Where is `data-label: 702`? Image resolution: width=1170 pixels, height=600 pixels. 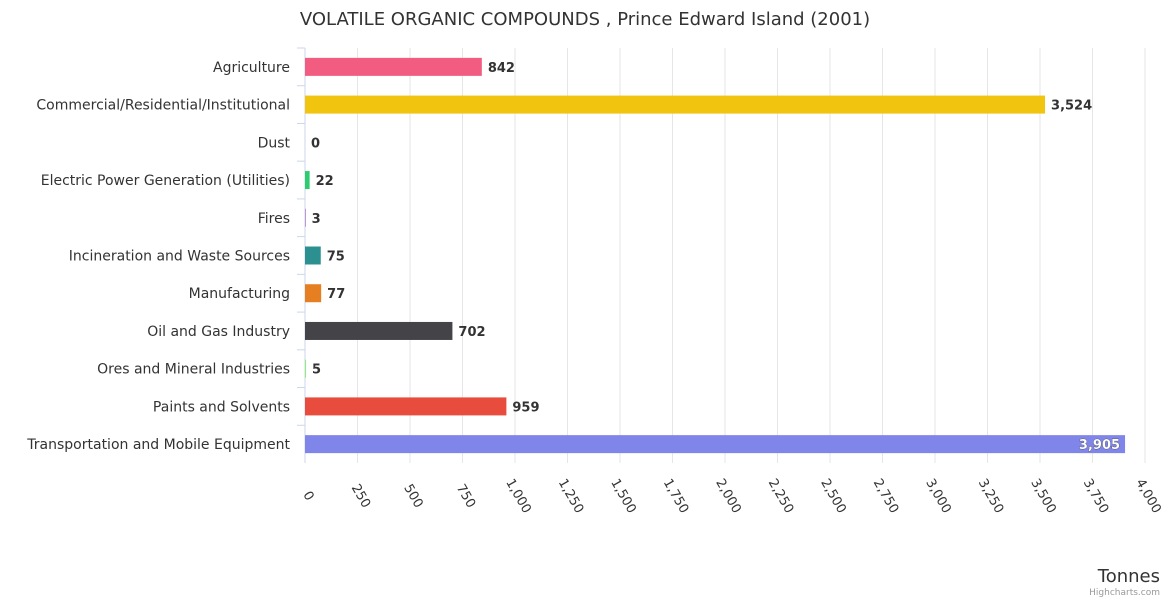
data-label: 702 is located at coordinates (471, 332).